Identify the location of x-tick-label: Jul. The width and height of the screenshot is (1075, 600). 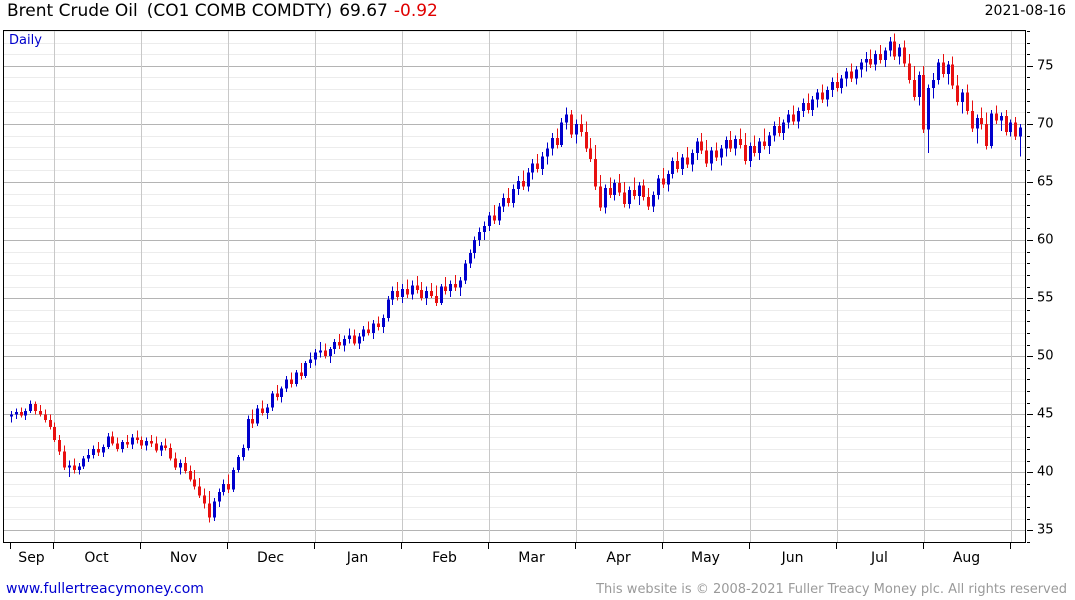
(879, 558).